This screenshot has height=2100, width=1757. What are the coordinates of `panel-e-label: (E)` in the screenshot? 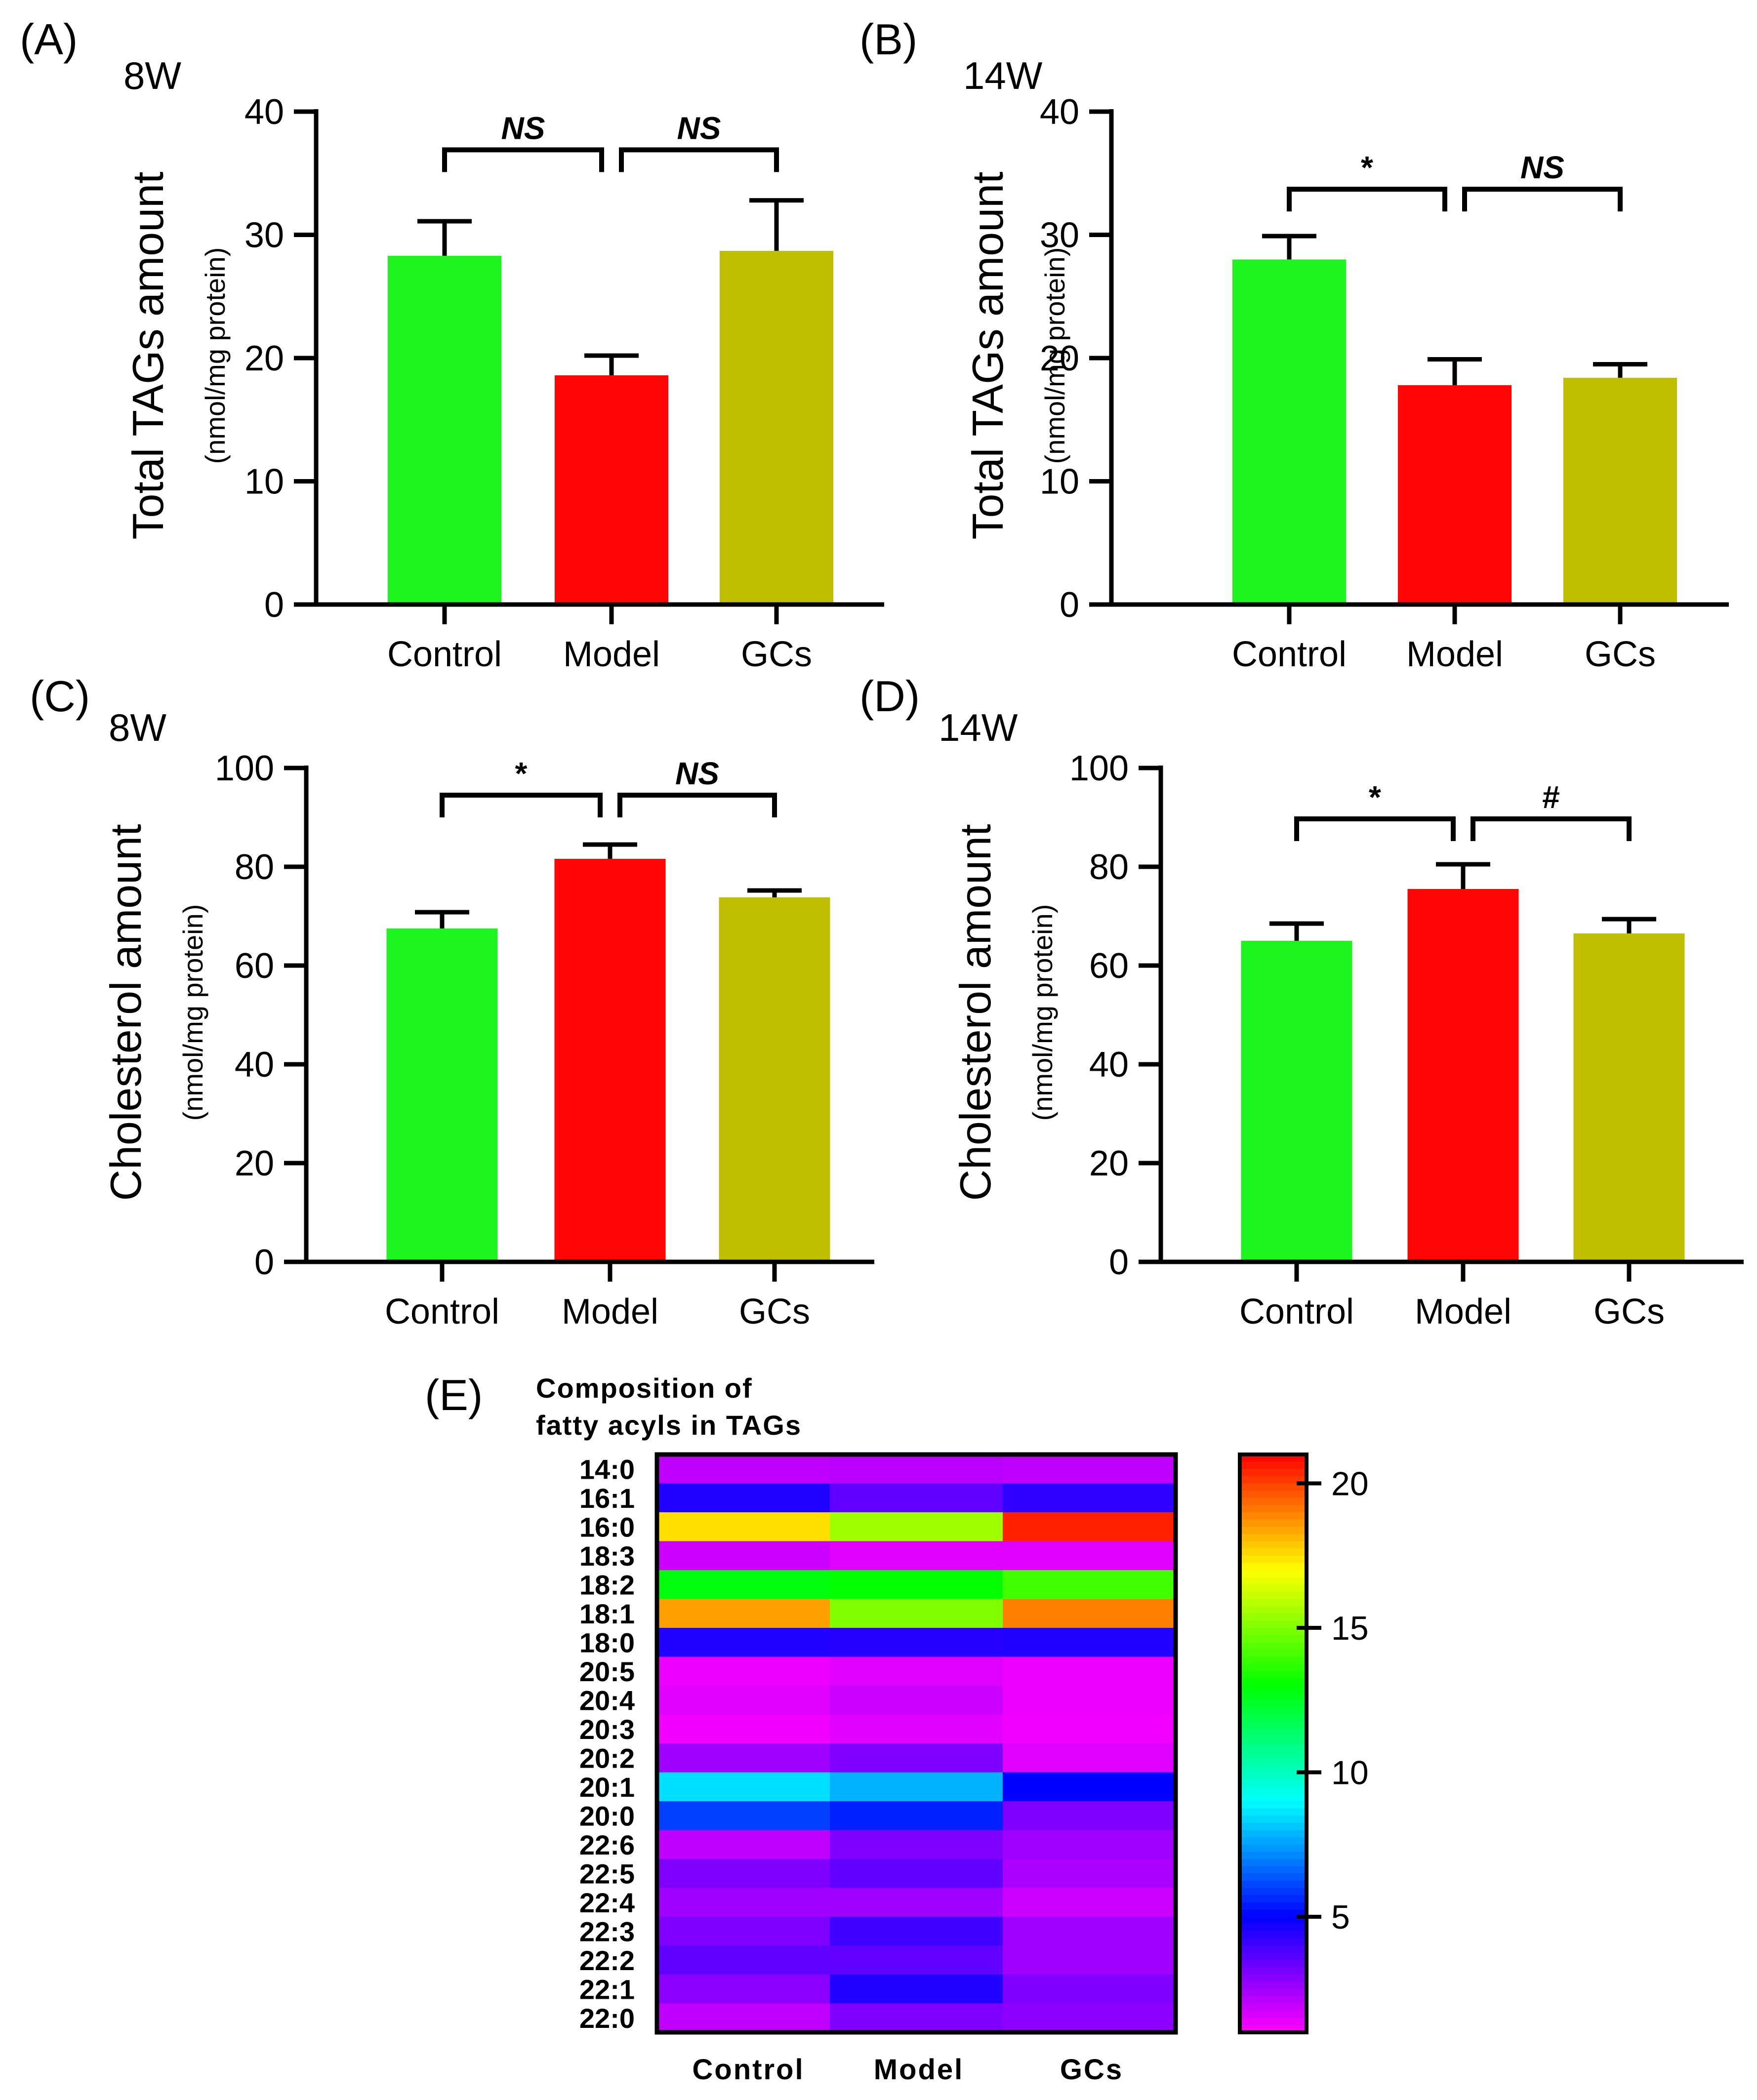 It's located at (454, 1395).